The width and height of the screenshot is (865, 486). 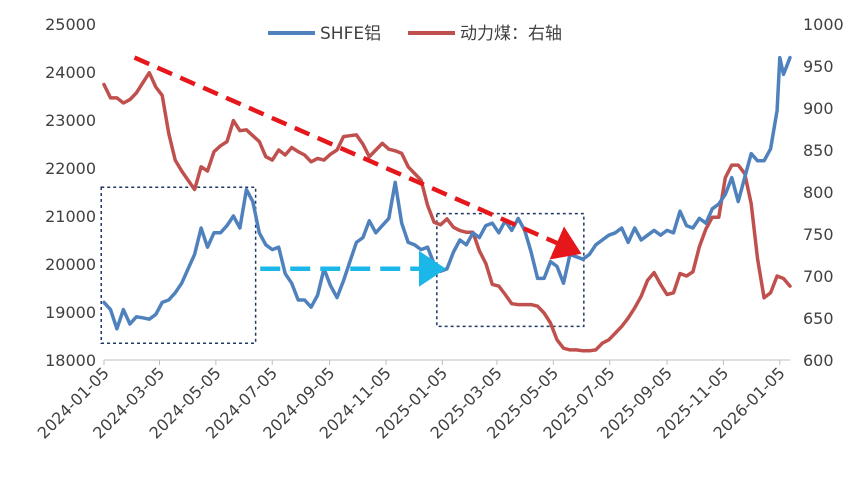 What do you see at coordinates (178, 265) in the screenshot?
I see `dashed-highlight-box` at bounding box center [178, 265].